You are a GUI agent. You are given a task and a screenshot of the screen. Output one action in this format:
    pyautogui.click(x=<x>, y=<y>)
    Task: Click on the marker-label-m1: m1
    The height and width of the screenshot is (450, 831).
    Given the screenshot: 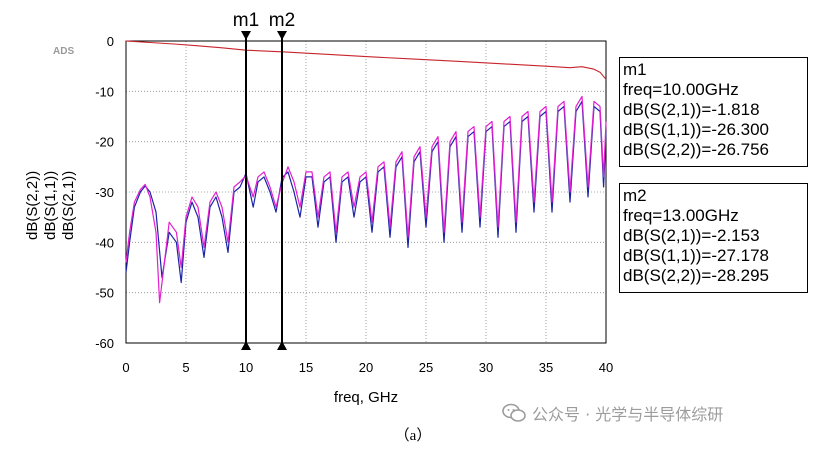 What is the action you would take?
    pyautogui.click(x=246, y=20)
    